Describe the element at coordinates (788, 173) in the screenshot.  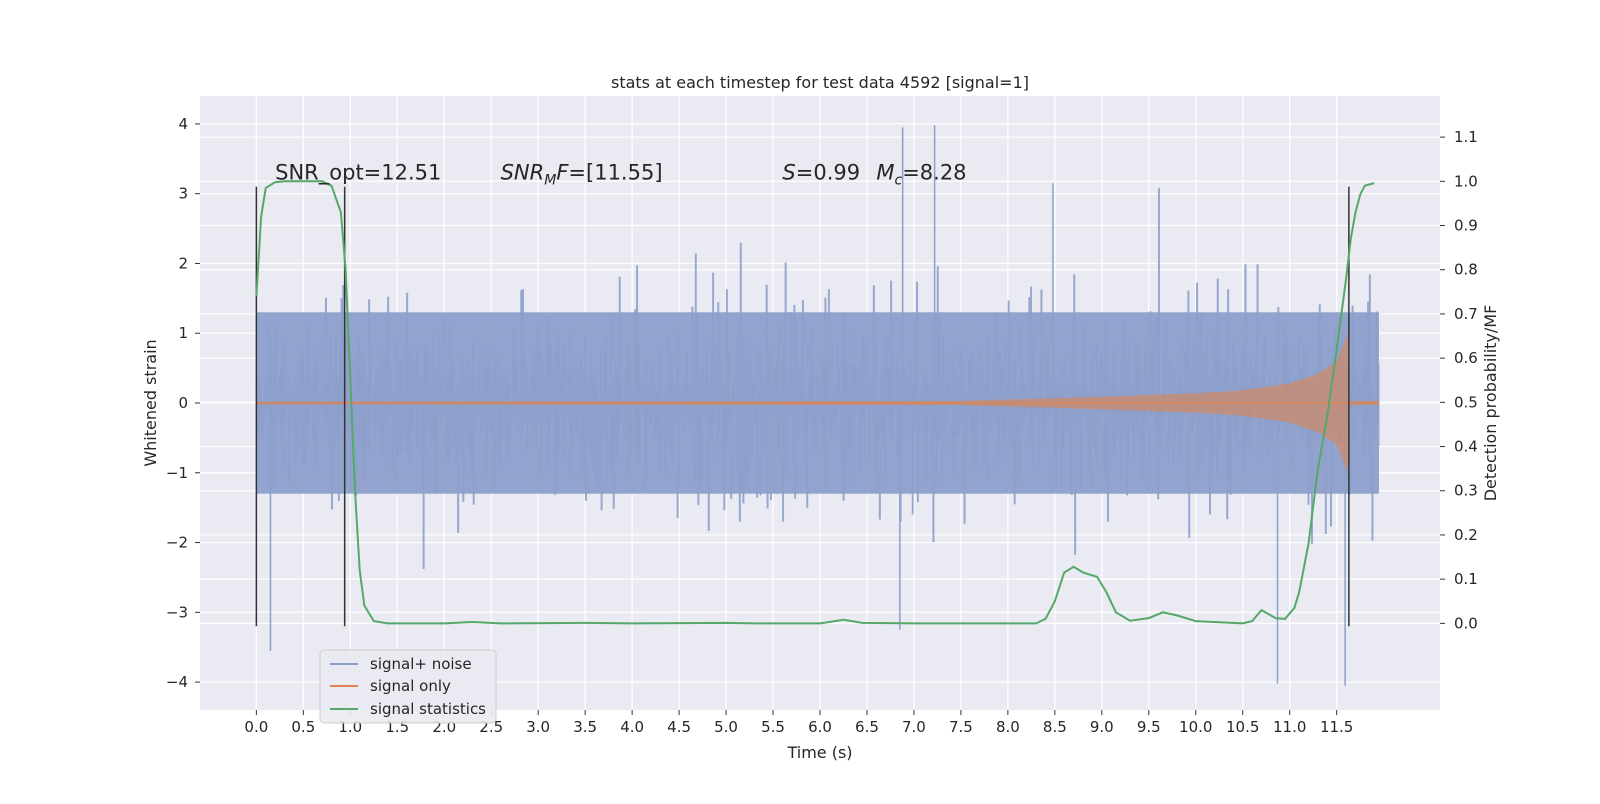
I see `annotation-2-part-0: S` at that location.